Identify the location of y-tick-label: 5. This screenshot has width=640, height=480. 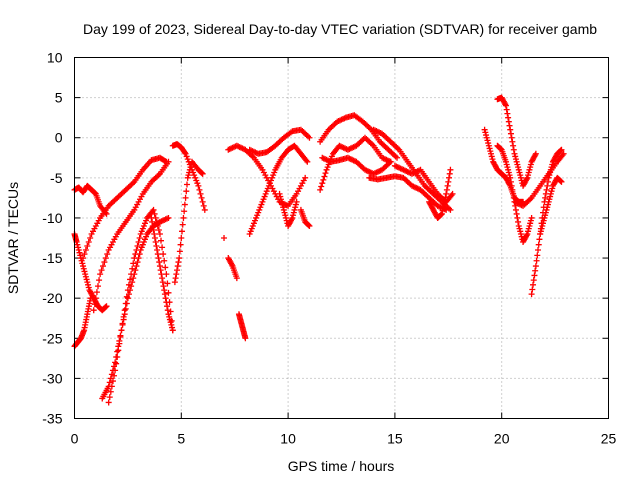
(59, 98).